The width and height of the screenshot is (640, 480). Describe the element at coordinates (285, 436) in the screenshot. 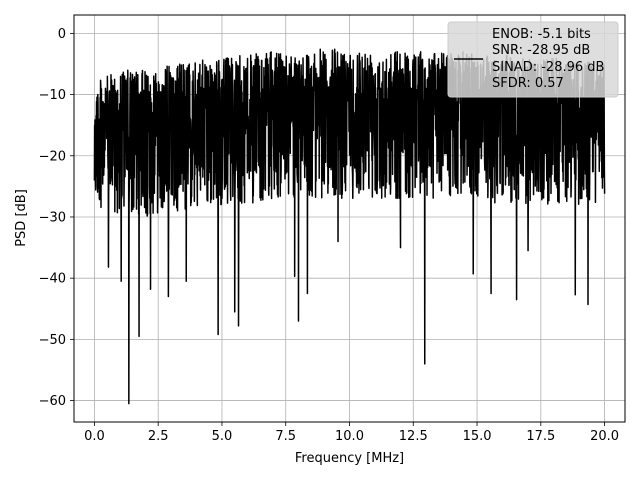

I see `x-tick-label: 7.5` at that location.